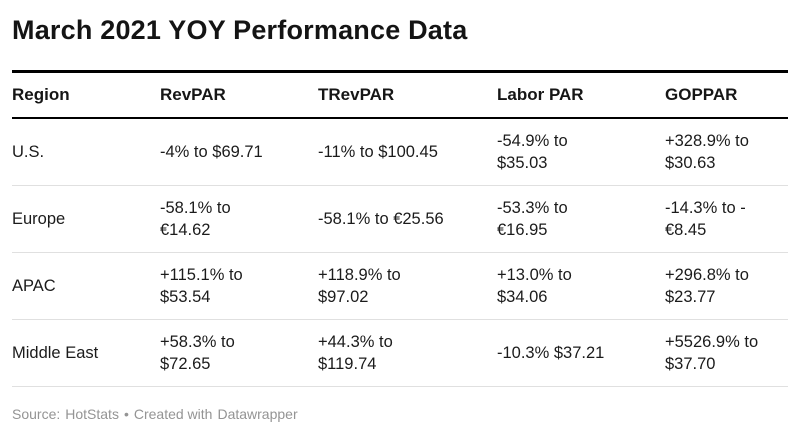  I want to click on region-cell: APAC, so click(86, 286).